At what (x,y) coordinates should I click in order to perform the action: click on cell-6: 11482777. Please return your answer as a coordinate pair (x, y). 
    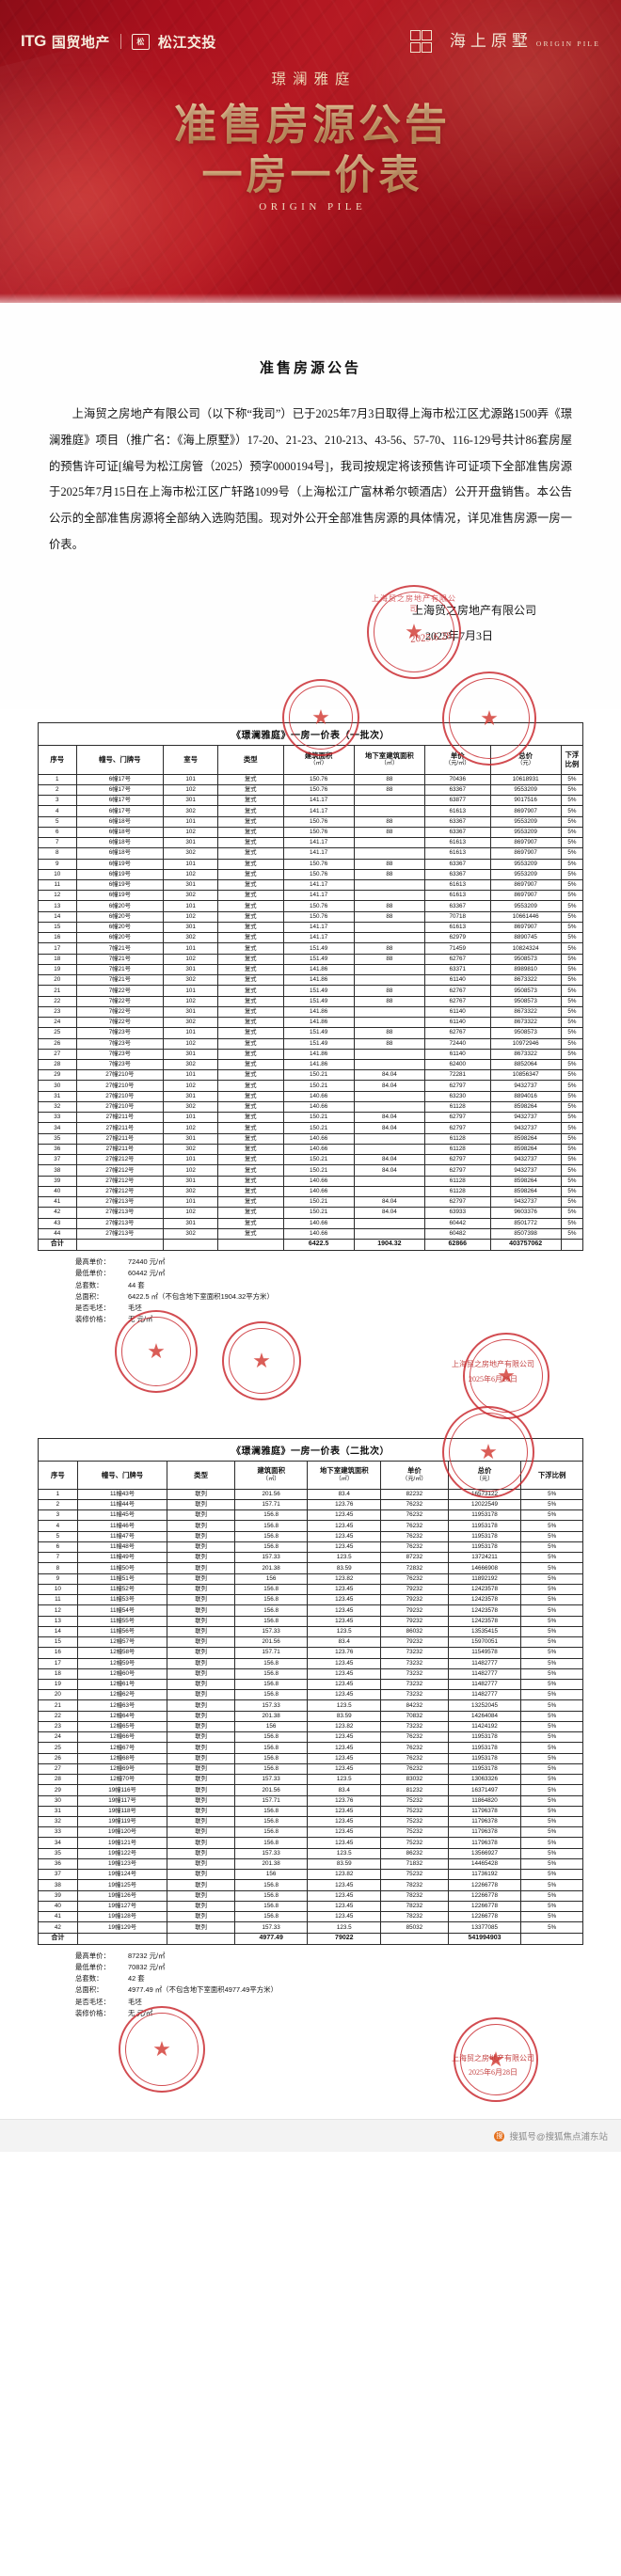
    Looking at the image, I should click on (485, 1684).